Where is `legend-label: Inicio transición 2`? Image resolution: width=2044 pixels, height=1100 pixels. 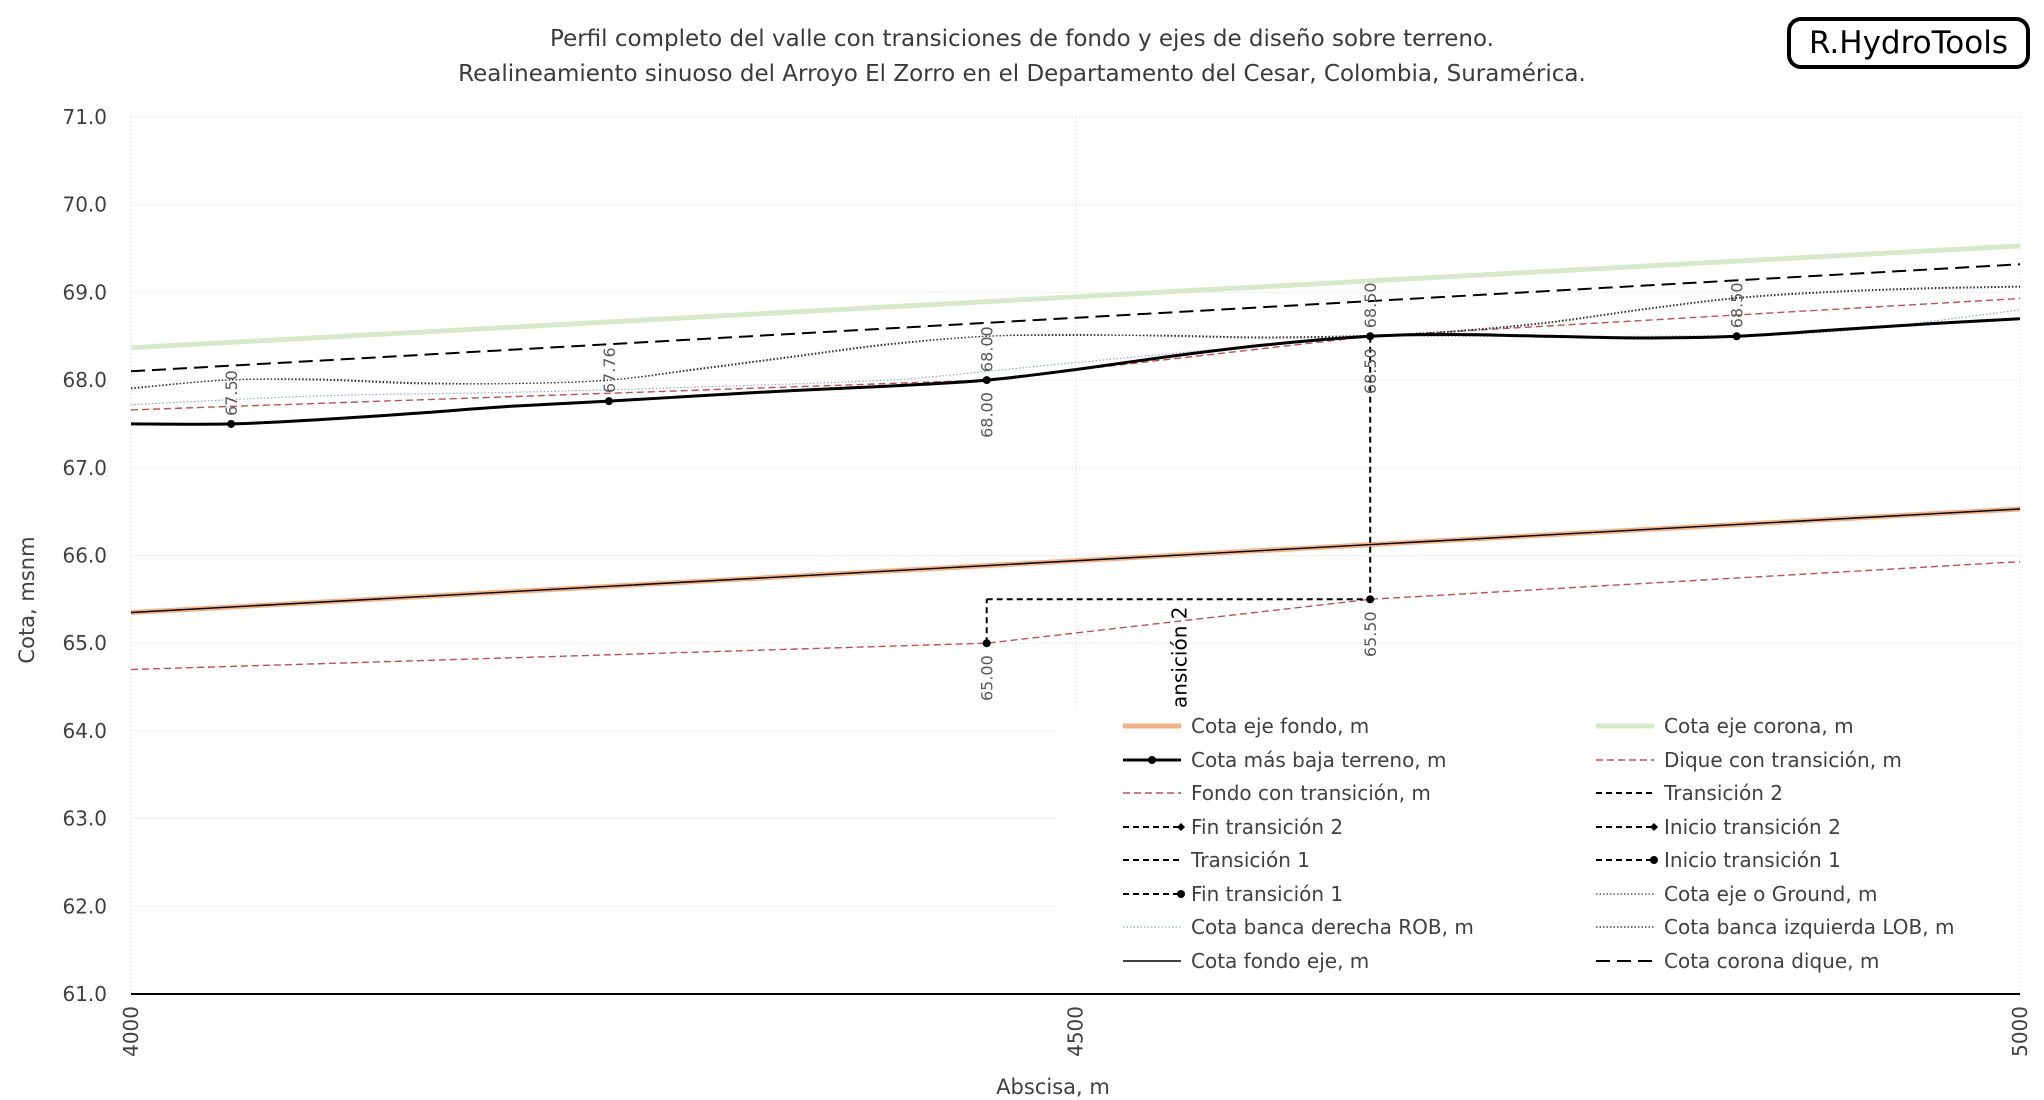
legend-label: Inicio transición 2 is located at coordinates (1752, 826).